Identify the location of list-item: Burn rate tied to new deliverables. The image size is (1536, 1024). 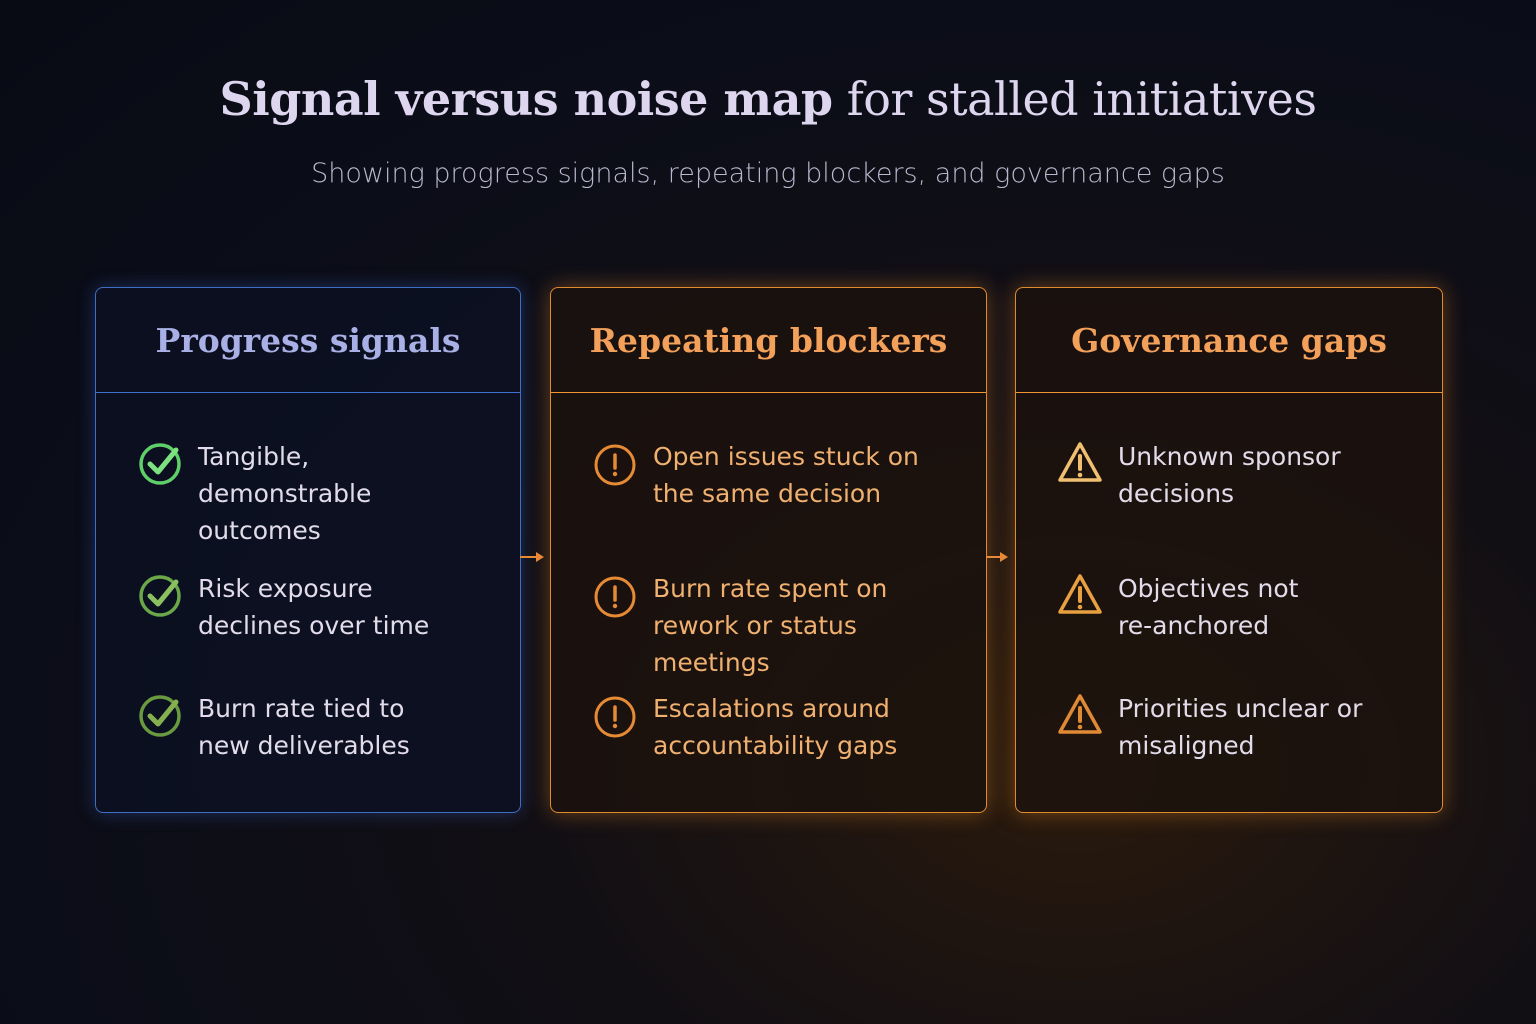
(318, 727).